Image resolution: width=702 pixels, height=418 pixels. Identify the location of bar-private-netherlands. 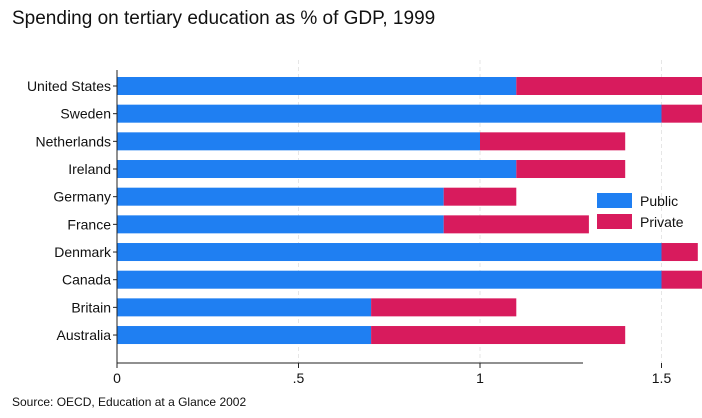
(553, 141).